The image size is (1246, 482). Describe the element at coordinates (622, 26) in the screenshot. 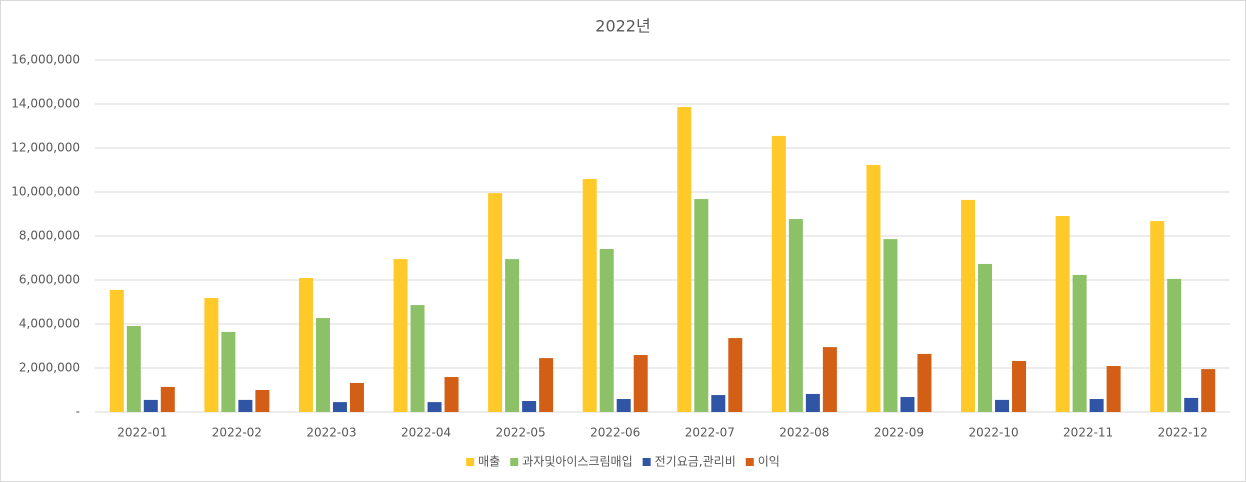

I see `chart-title: 2022년` at that location.